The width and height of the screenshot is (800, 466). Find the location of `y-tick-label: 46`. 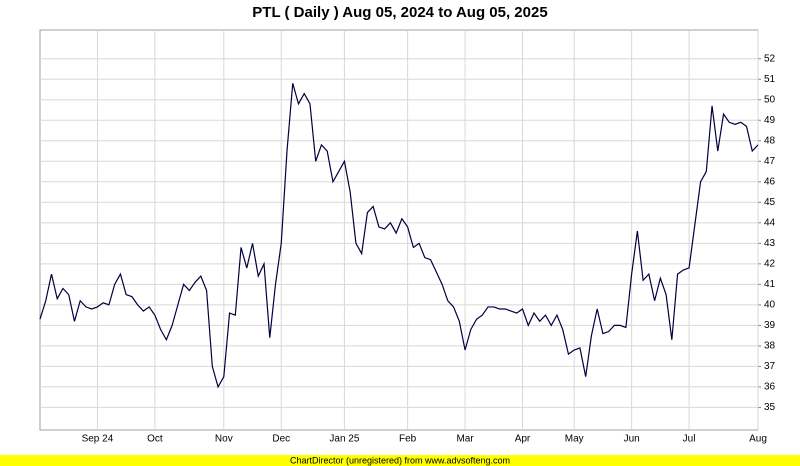

y-tick-label: 46 is located at coordinates (770, 181).